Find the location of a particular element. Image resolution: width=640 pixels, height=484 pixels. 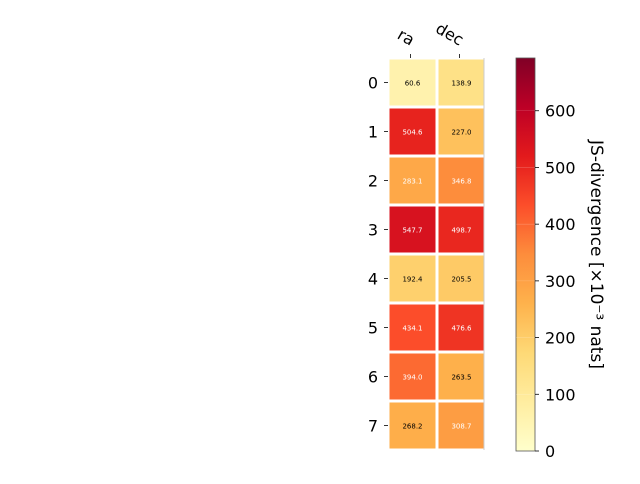

cell-value-label: 268.2 is located at coordinates (412, 427).